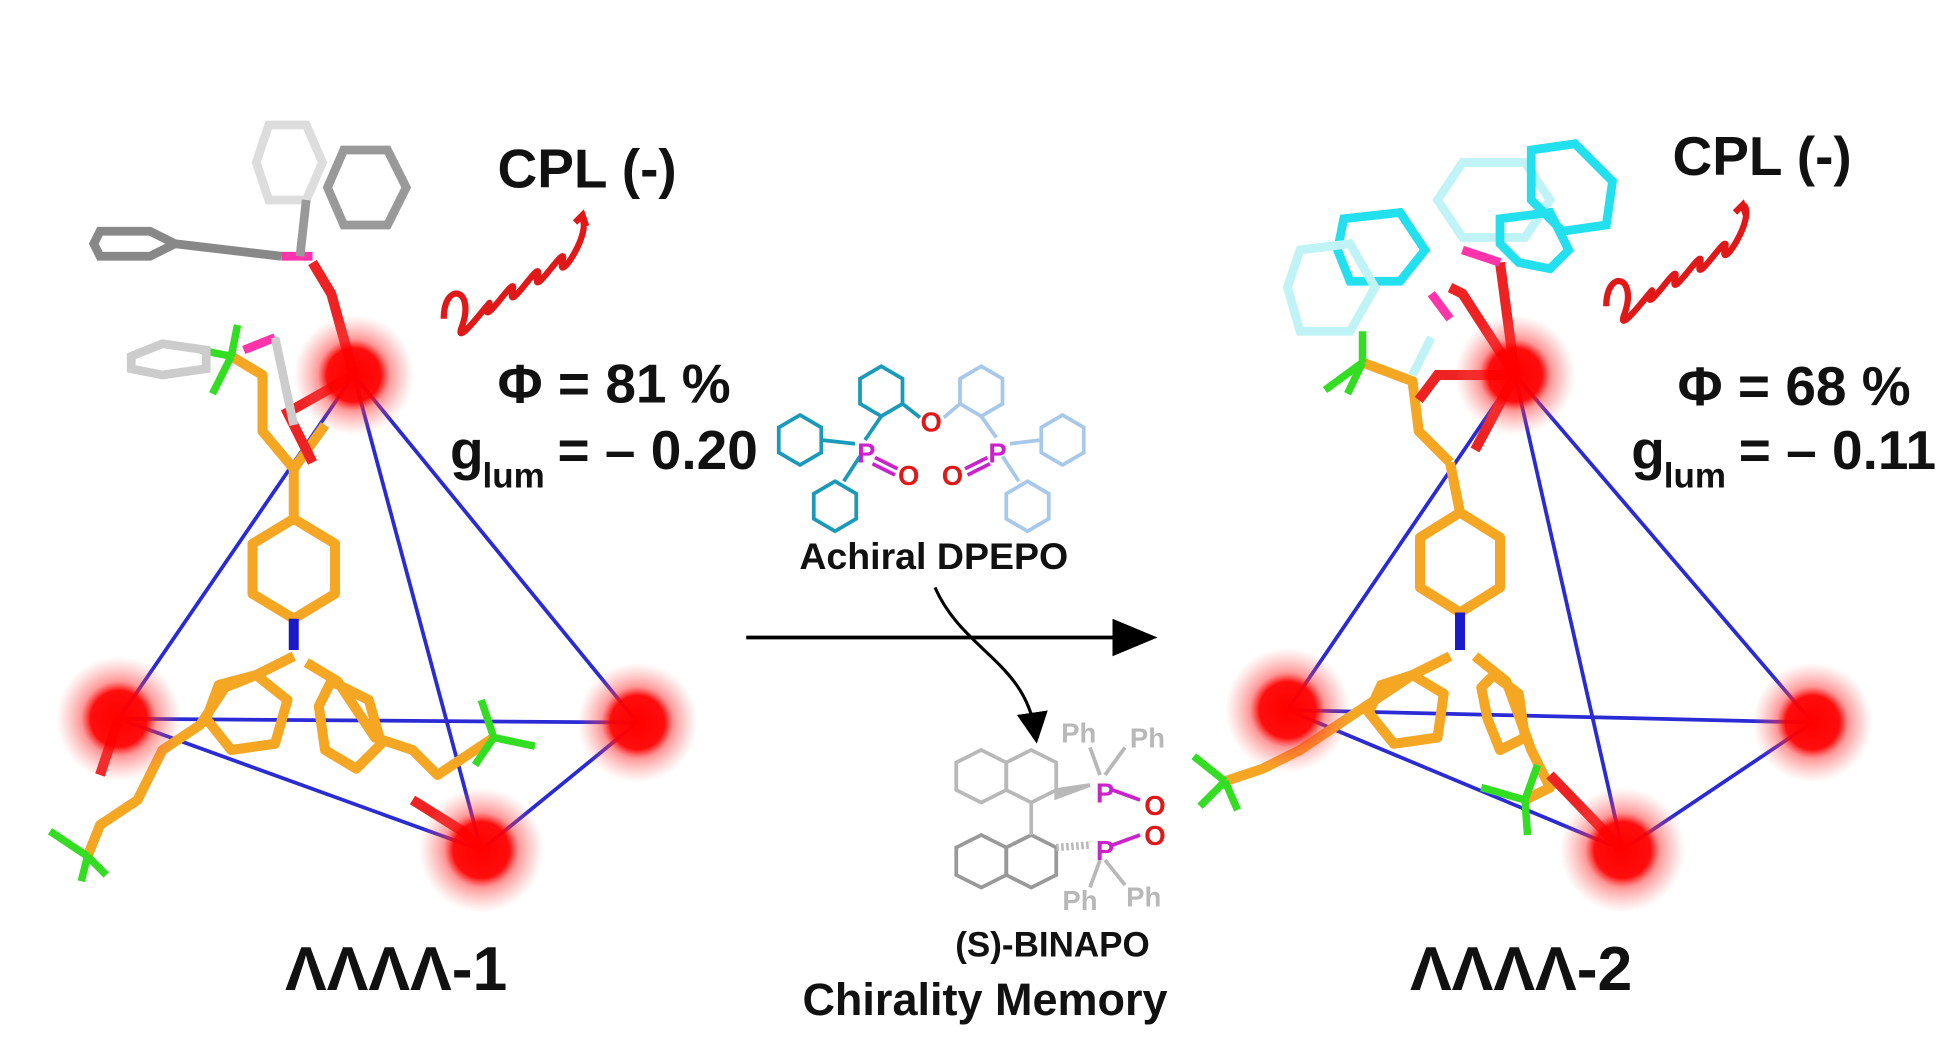 Image resolution: width=1950 pixels, height=1050 pixels. I want to click on curved-arrow, so click(990, 665).